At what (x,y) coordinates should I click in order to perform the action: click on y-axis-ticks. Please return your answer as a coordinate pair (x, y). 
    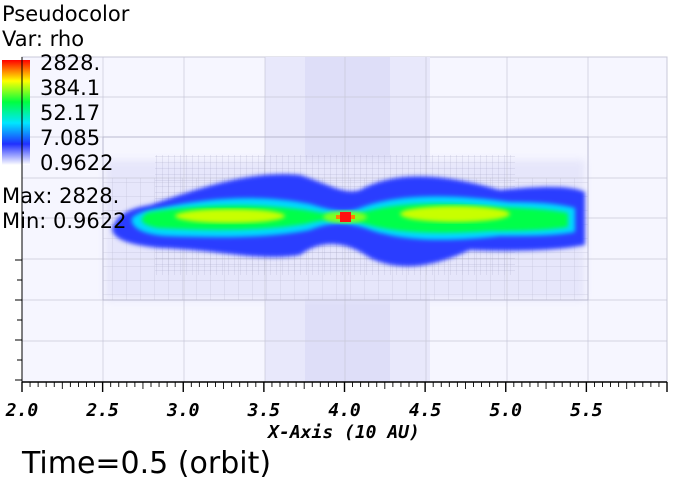
    Looking at the image, I should click on (18, 320).